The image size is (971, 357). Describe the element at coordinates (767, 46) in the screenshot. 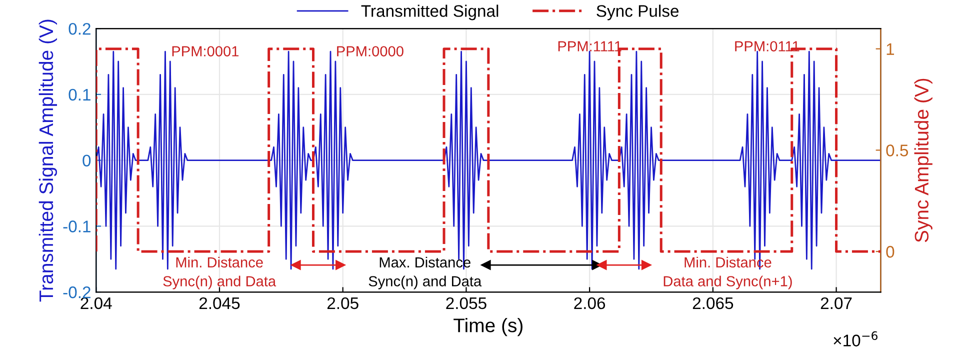

I see `annotation: PPM:0111` at that location.